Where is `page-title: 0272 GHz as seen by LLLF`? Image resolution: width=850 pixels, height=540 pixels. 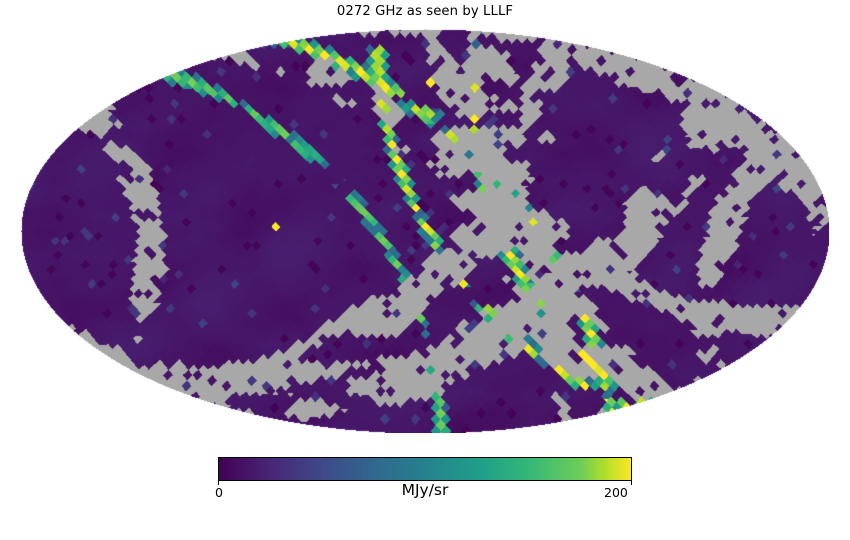
page-title: 0272 GHz as seen by LLLF is located at coordinates (425, 11).